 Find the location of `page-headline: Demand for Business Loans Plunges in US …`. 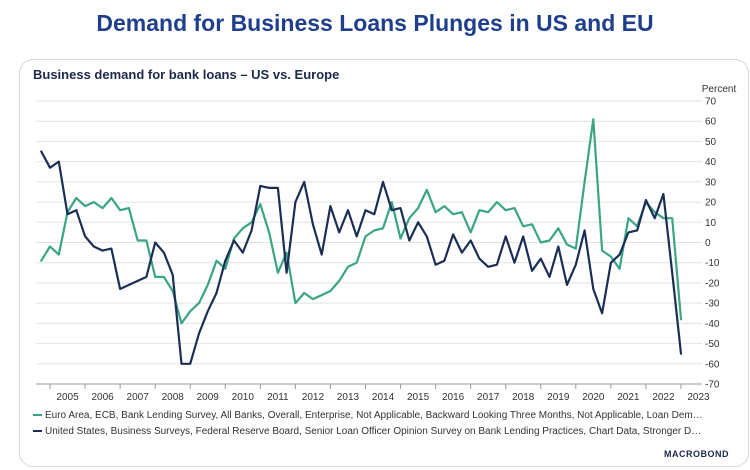

page-headline: Demand for Business Loans Plunges in US … is located at coordinates (375, 23).